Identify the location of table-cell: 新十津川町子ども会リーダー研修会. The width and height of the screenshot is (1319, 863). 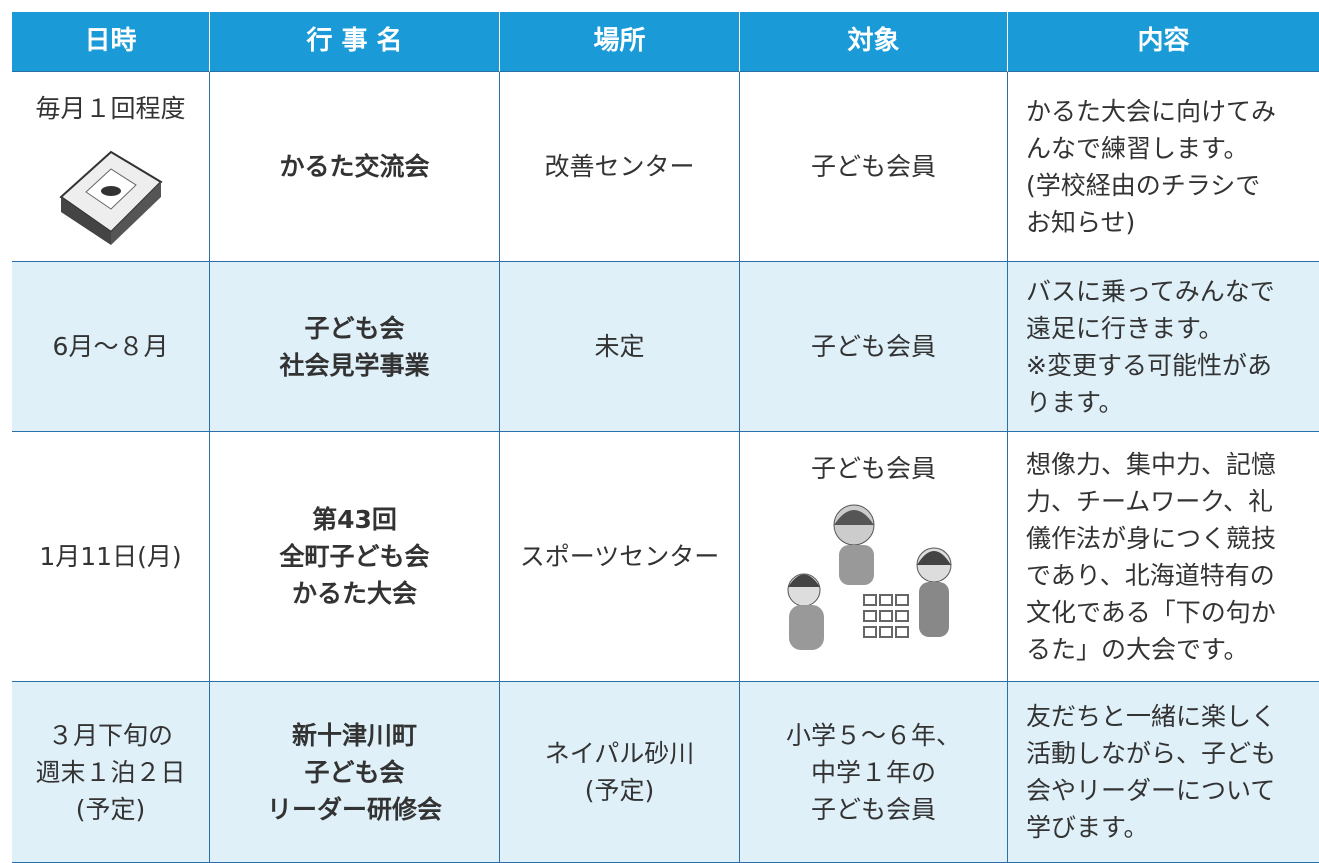
(355, 772).